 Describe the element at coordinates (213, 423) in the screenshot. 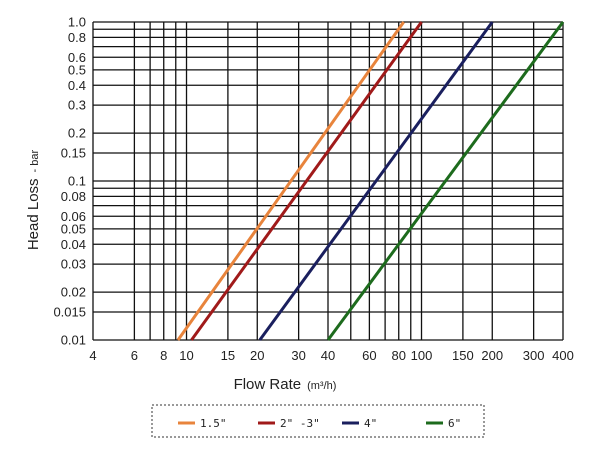

I see `legend-label: 1.5"` at that location.